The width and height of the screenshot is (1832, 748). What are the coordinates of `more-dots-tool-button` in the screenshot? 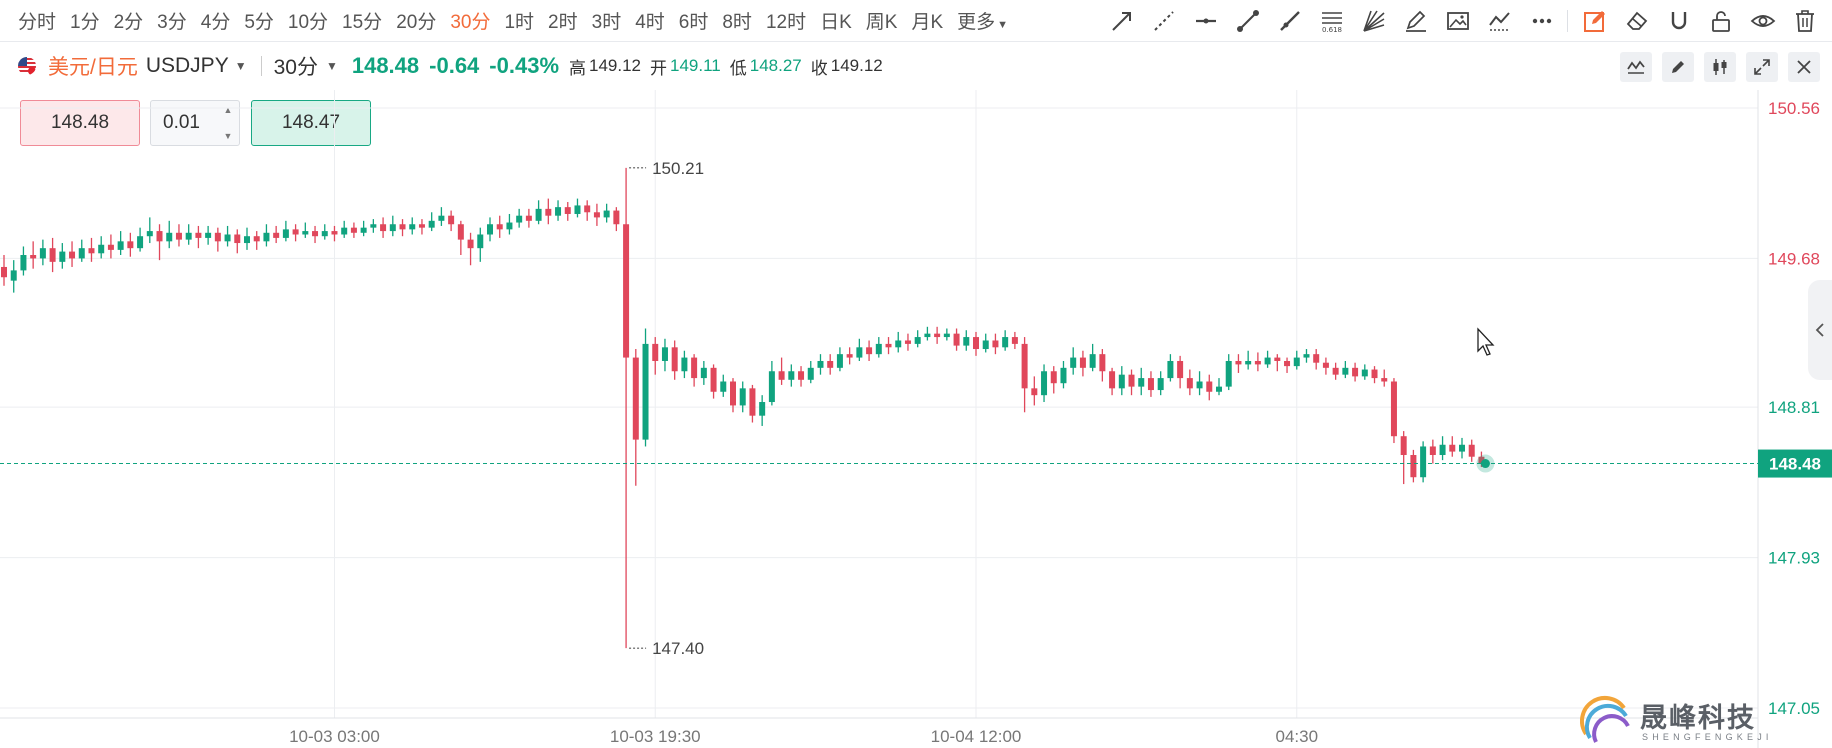 It's located at (1542, 21).